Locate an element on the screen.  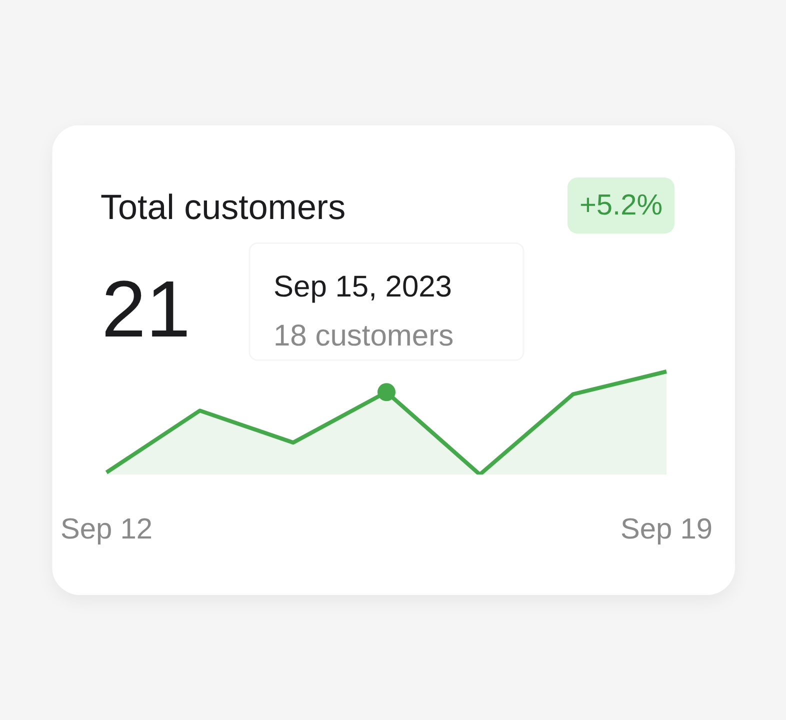
chart-subtitle: 21 is located at coordinates (146, 309).